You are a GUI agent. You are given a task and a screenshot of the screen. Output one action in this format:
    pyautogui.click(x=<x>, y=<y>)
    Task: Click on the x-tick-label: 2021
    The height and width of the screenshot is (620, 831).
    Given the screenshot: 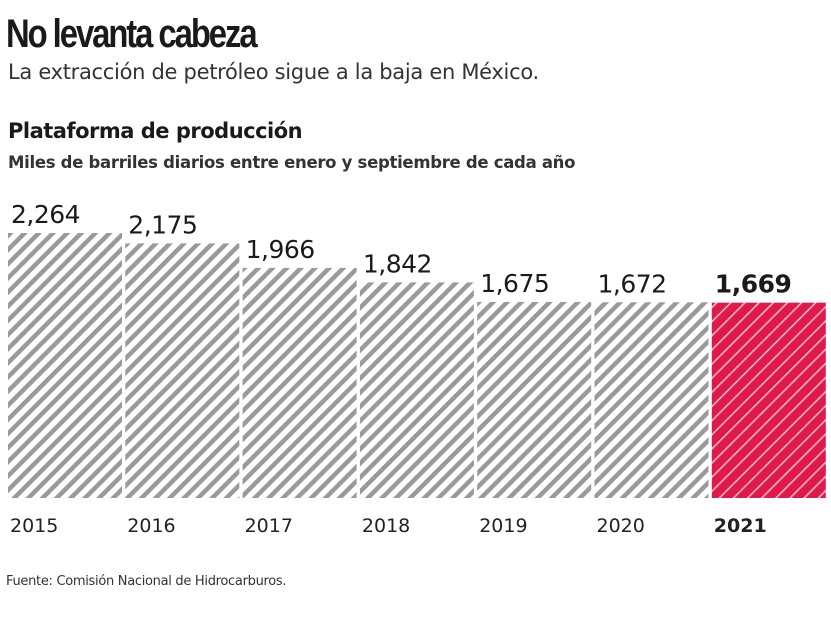 What is the action you would take?
    pyautogui.click(x=740, y=526)
    